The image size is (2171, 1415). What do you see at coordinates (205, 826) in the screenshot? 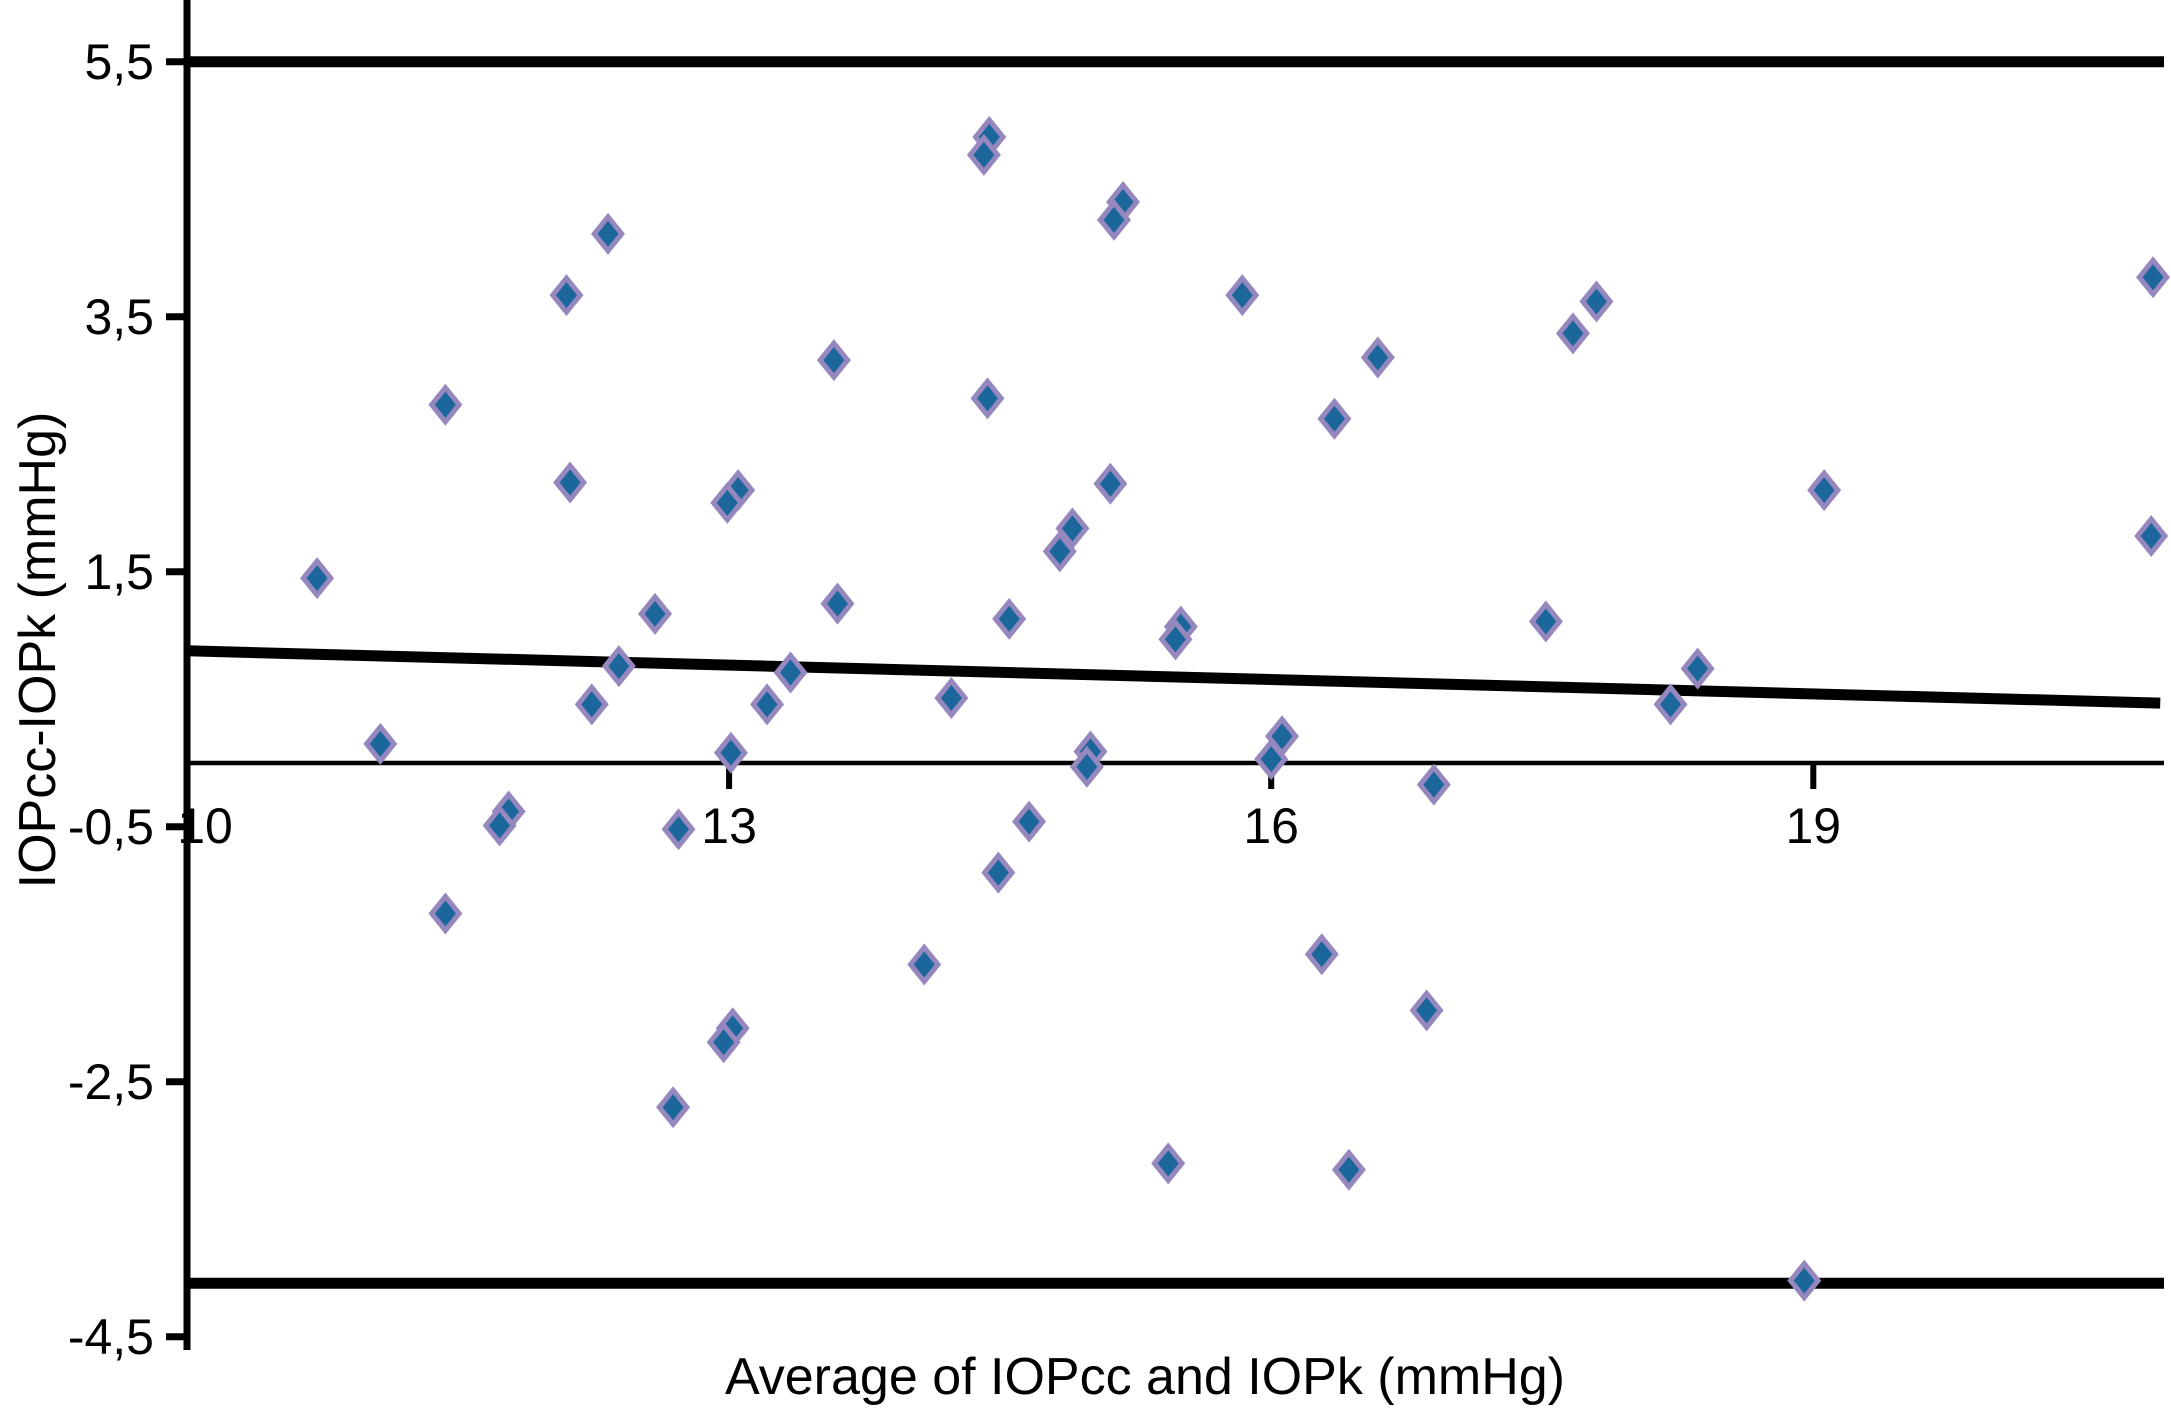
I see `x-tick-label: 10` at bounding box center [205, 826].